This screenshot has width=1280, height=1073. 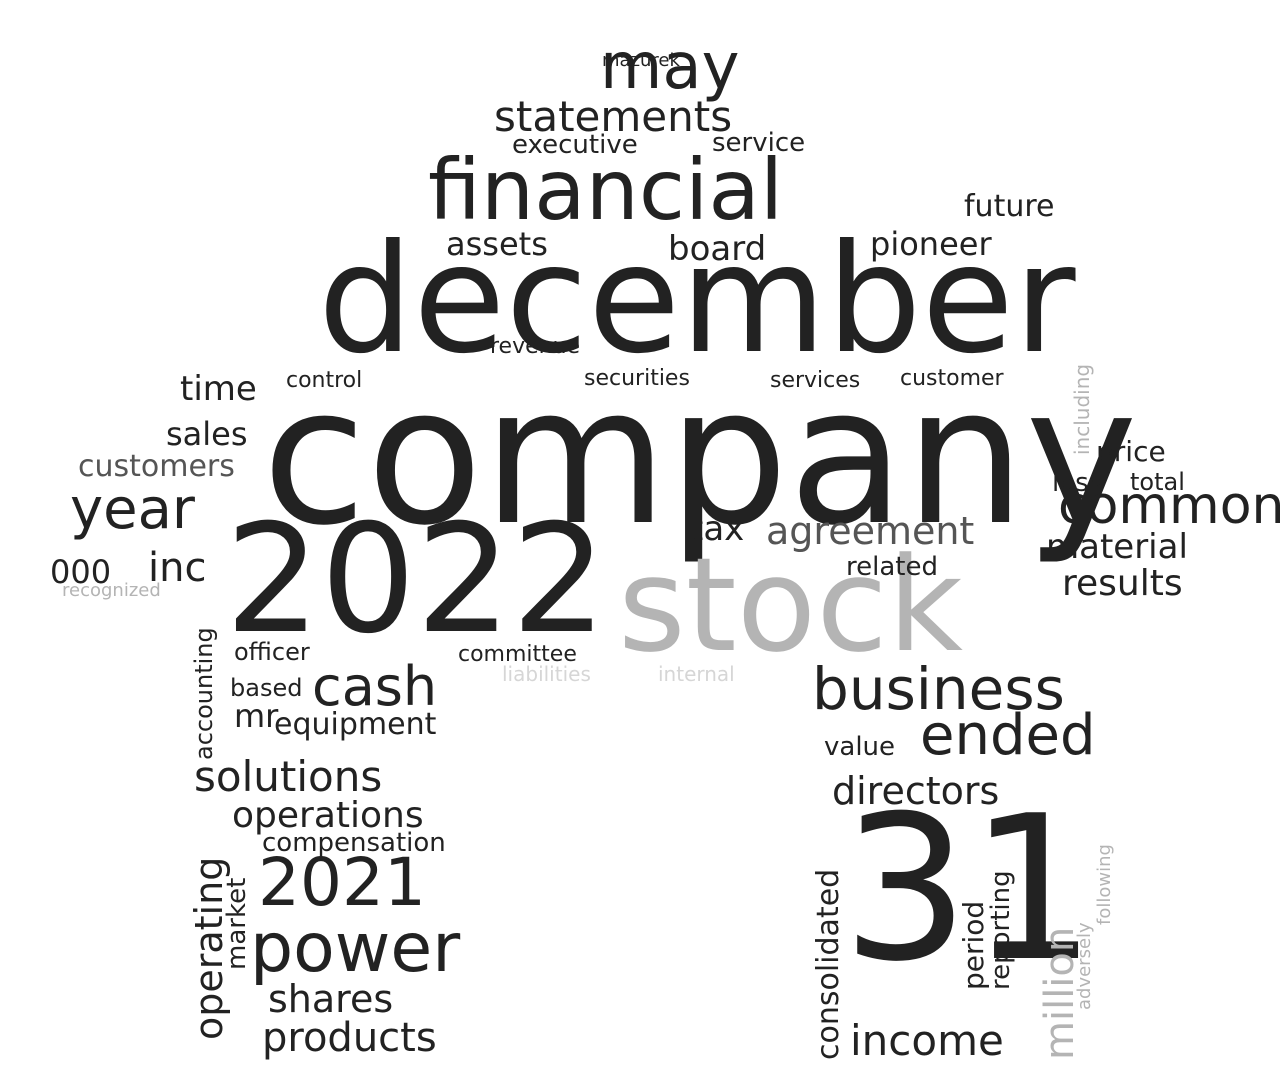 I want to click on word-market: market, so click(x=237, y=923).